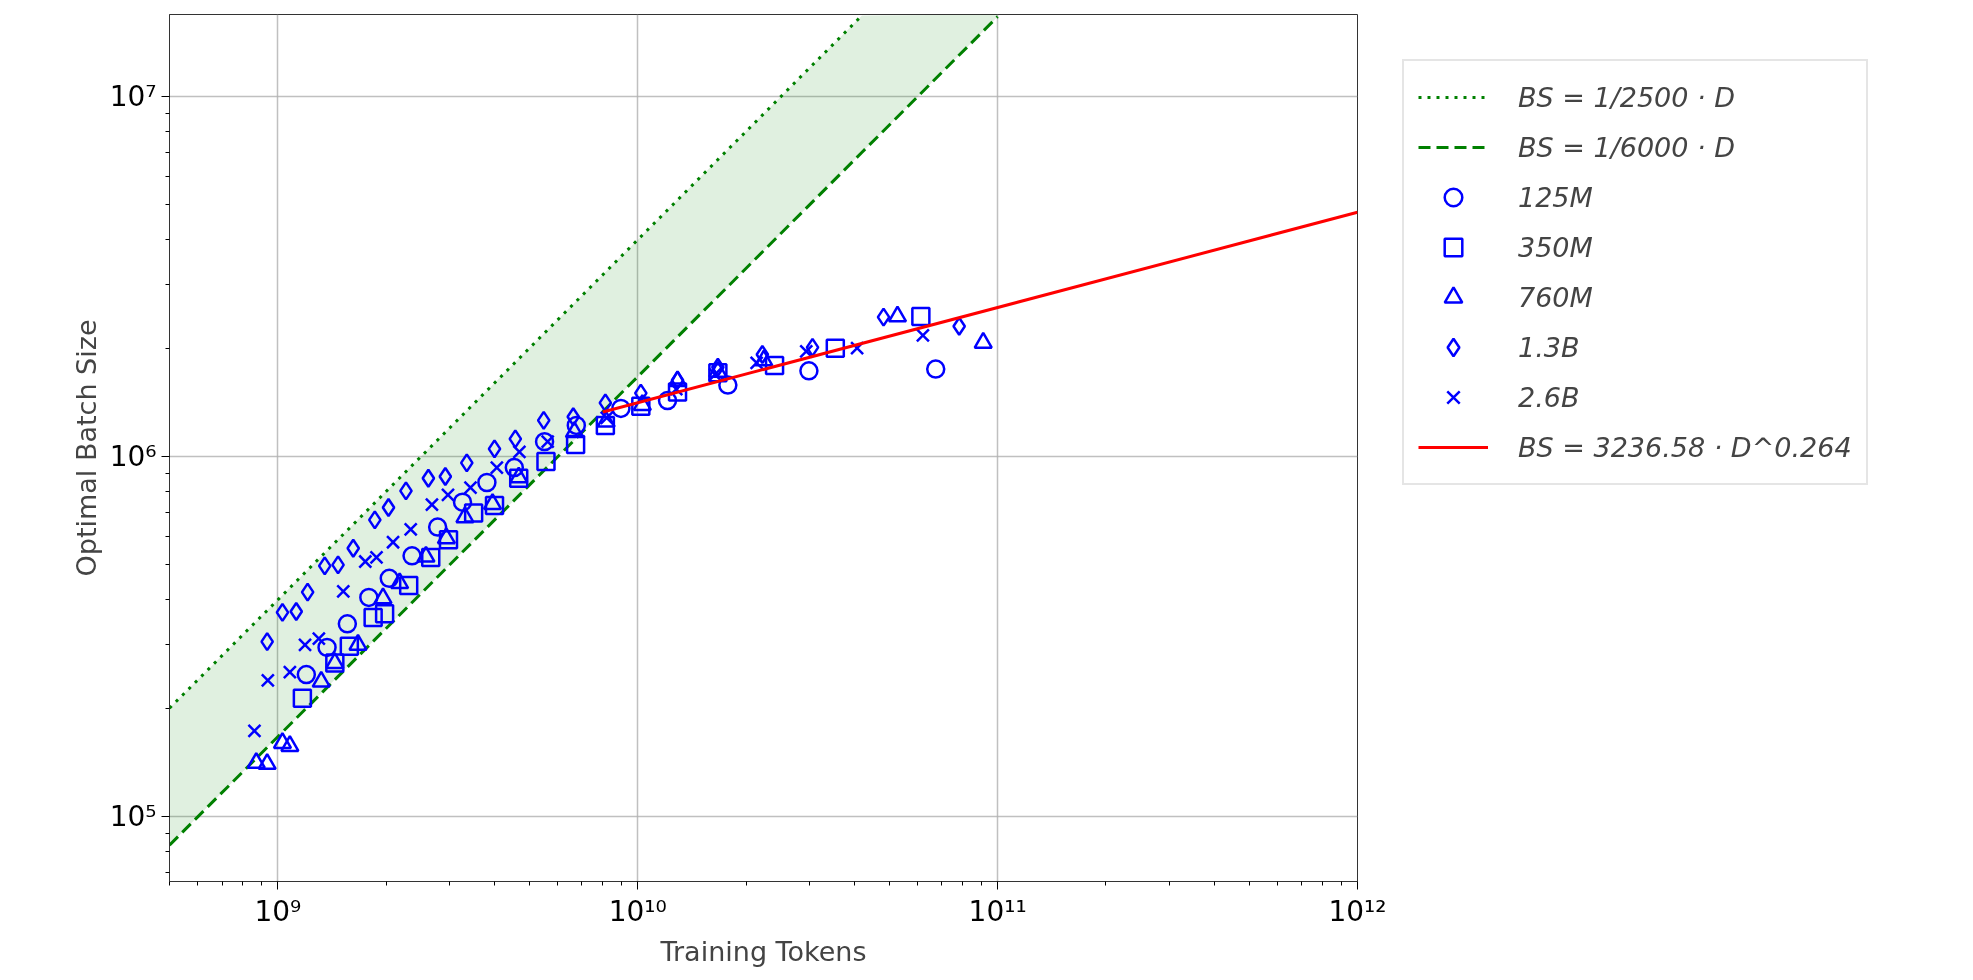 This screenshot has height=980, width=1973. I want to click on legend-label: 2.6B, so click(1549, 397).